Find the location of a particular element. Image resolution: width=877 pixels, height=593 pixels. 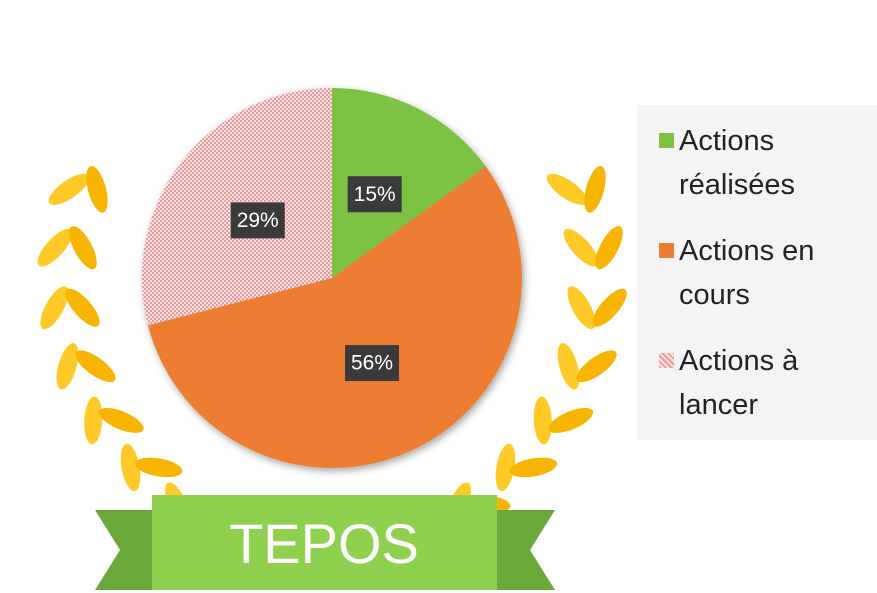

legend-label: Actions réalisées is located at coordinates (737, 163).